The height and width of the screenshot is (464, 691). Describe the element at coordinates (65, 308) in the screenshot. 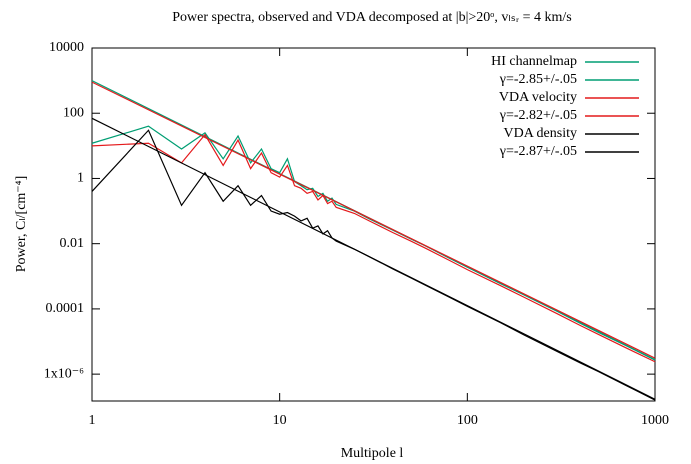

I see `y-tick-label: 0.0001` at that location.